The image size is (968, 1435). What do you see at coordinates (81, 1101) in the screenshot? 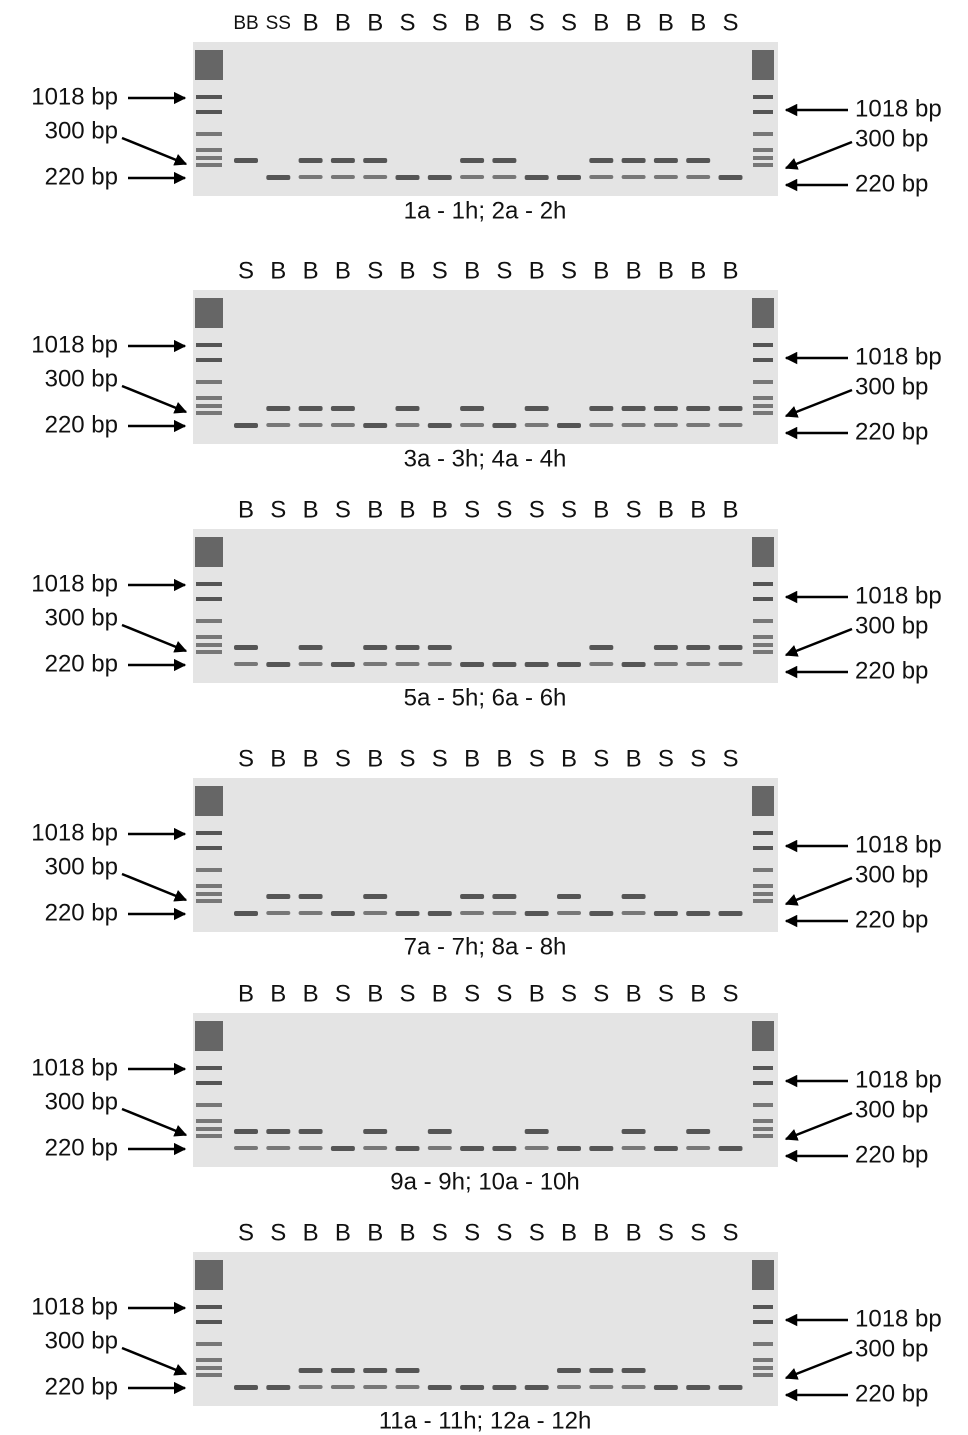
I see `marker-label-left: 300 bp` at bounding box center [81, 1101].